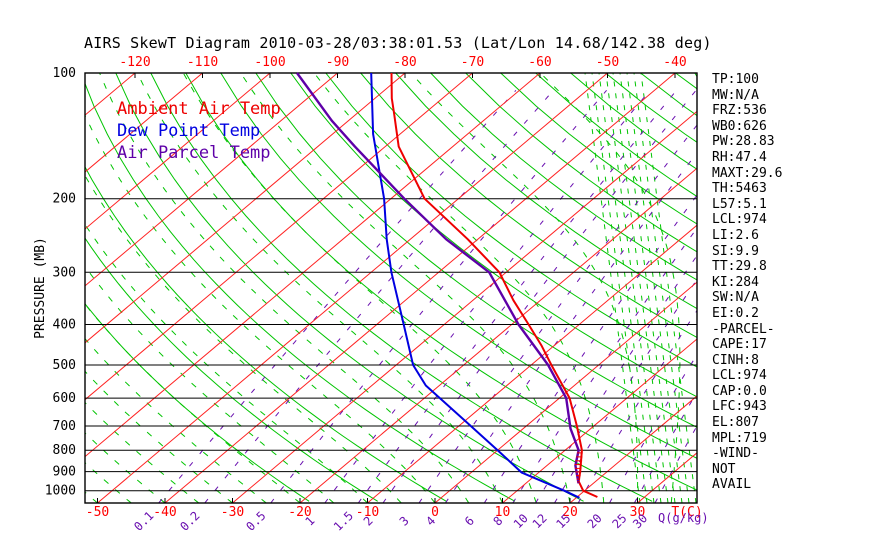 This screenshot has height=560, width=870. I want to click on top-temp-tick-label: -40, so click(674, 62).